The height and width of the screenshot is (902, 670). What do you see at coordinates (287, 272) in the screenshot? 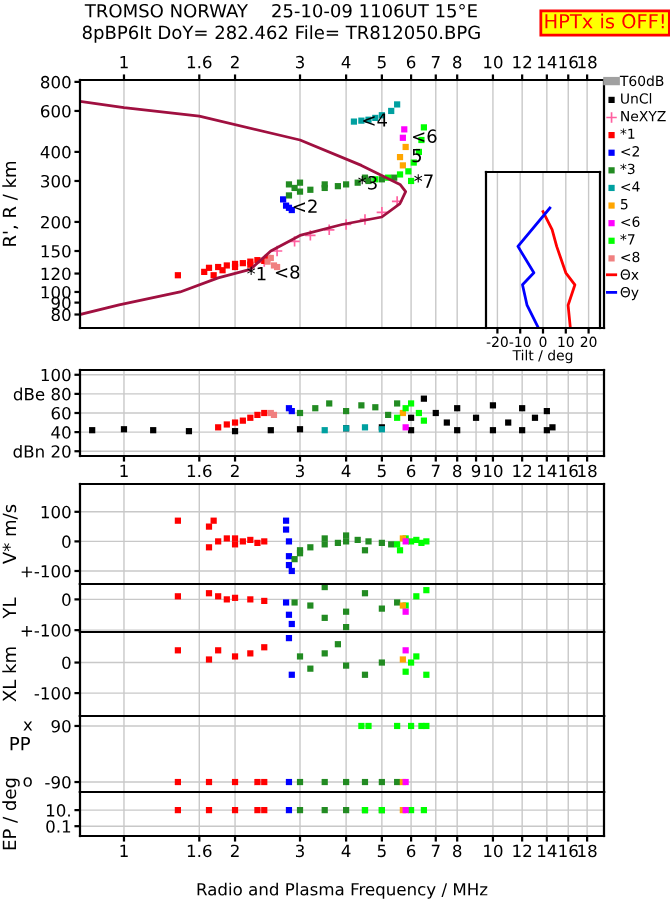
I see `annotation: <8` at bounding box center [287, 272].